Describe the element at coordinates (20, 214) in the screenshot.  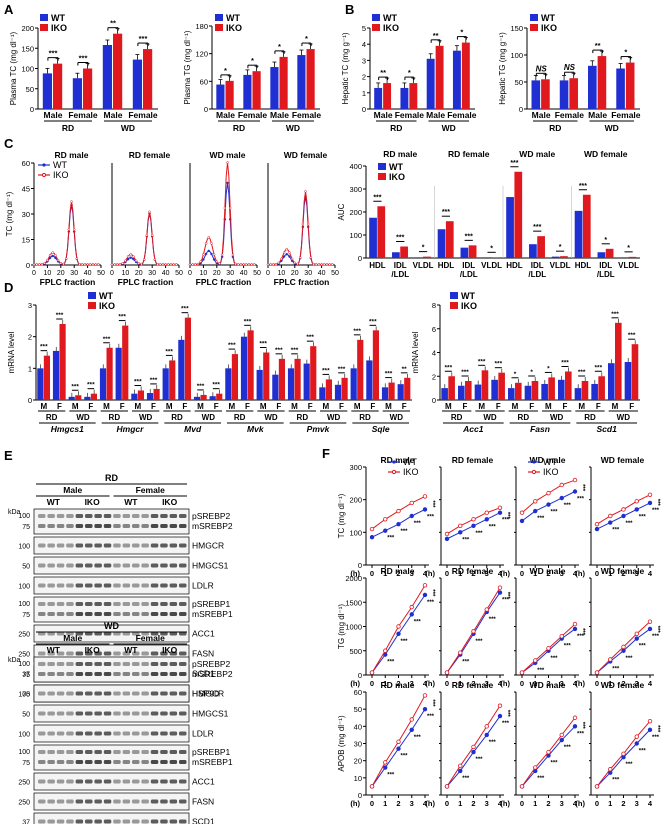
I see `y-axis-fplc: 0 15 30 45 60 TC (mg dl⁻¹)` at that location.